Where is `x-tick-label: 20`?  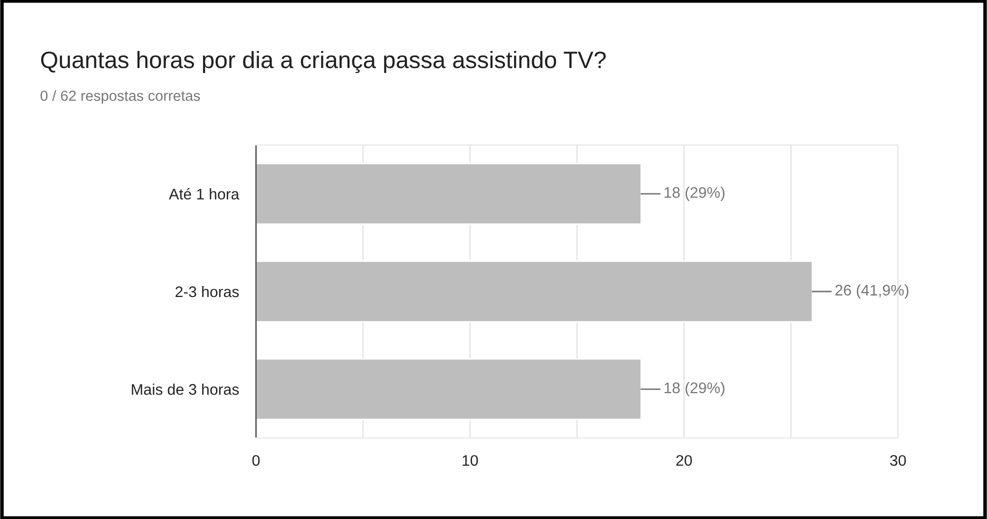
x-tick-label: 20 is located at coordinates (684, 460).